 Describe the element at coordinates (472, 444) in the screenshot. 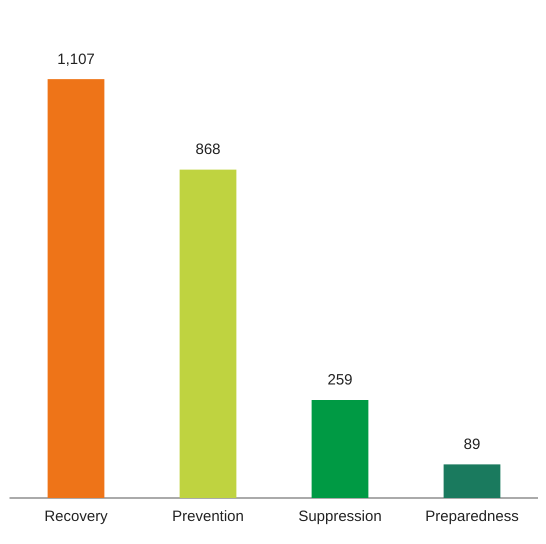

I see `data-label: 89` at that location.